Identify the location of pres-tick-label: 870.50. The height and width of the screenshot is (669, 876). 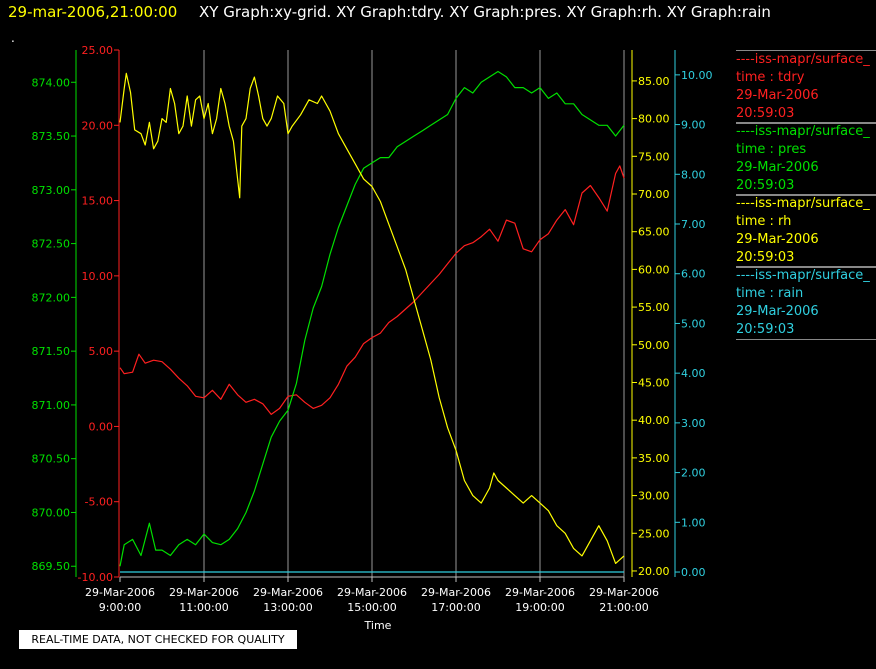
(51, 459).